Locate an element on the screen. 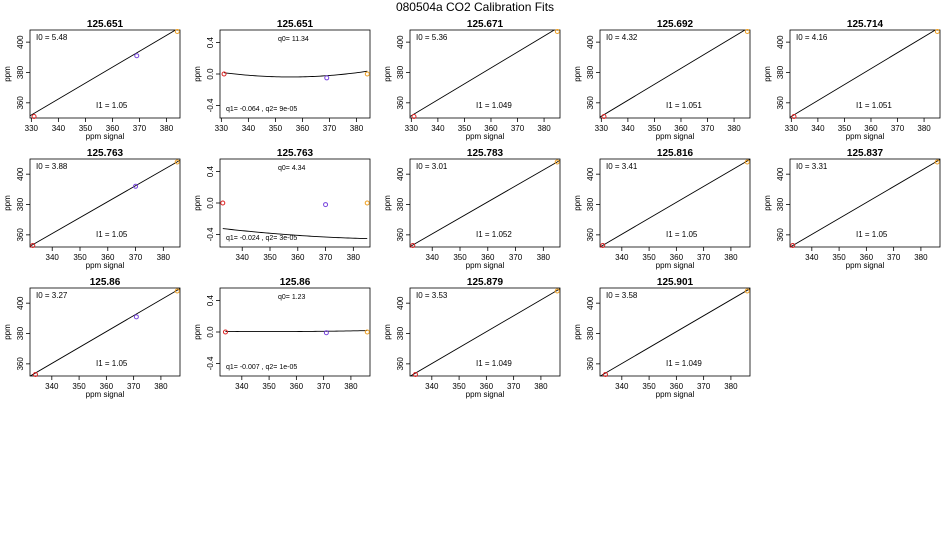 Image resolution: width=950 pixels, height=555 pixels. panel-title: 125.783 is located at coordinates (485, 153).